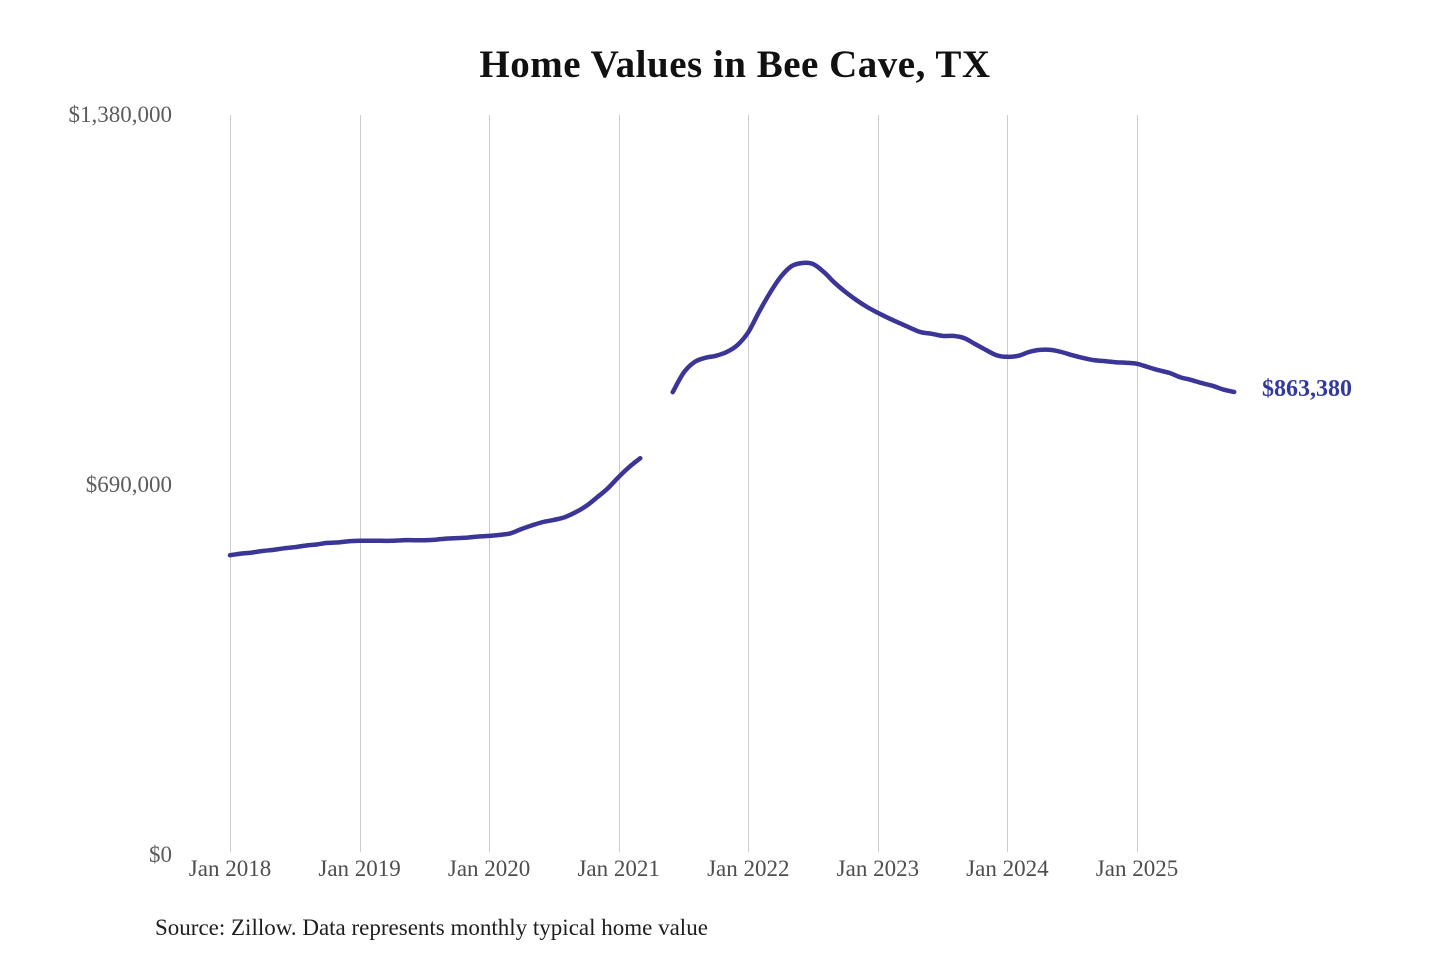 Image resolution: width=1440 pixels, height=960 pixels. I want to click on x-axis-tick-label-jan-2021: Jan 2021, so click(618, 868).